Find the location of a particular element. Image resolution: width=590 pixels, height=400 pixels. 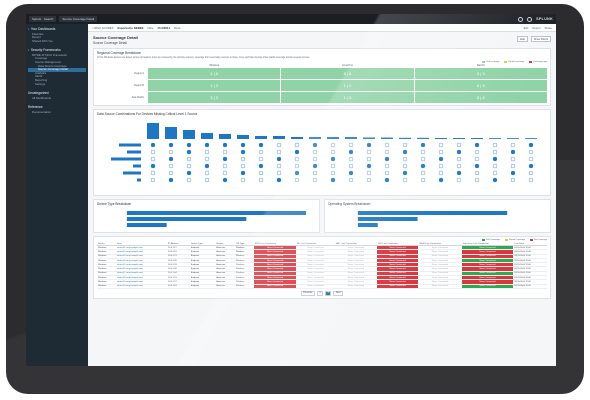

breadcrumb-item: Date is located at coordinates (150, 27).